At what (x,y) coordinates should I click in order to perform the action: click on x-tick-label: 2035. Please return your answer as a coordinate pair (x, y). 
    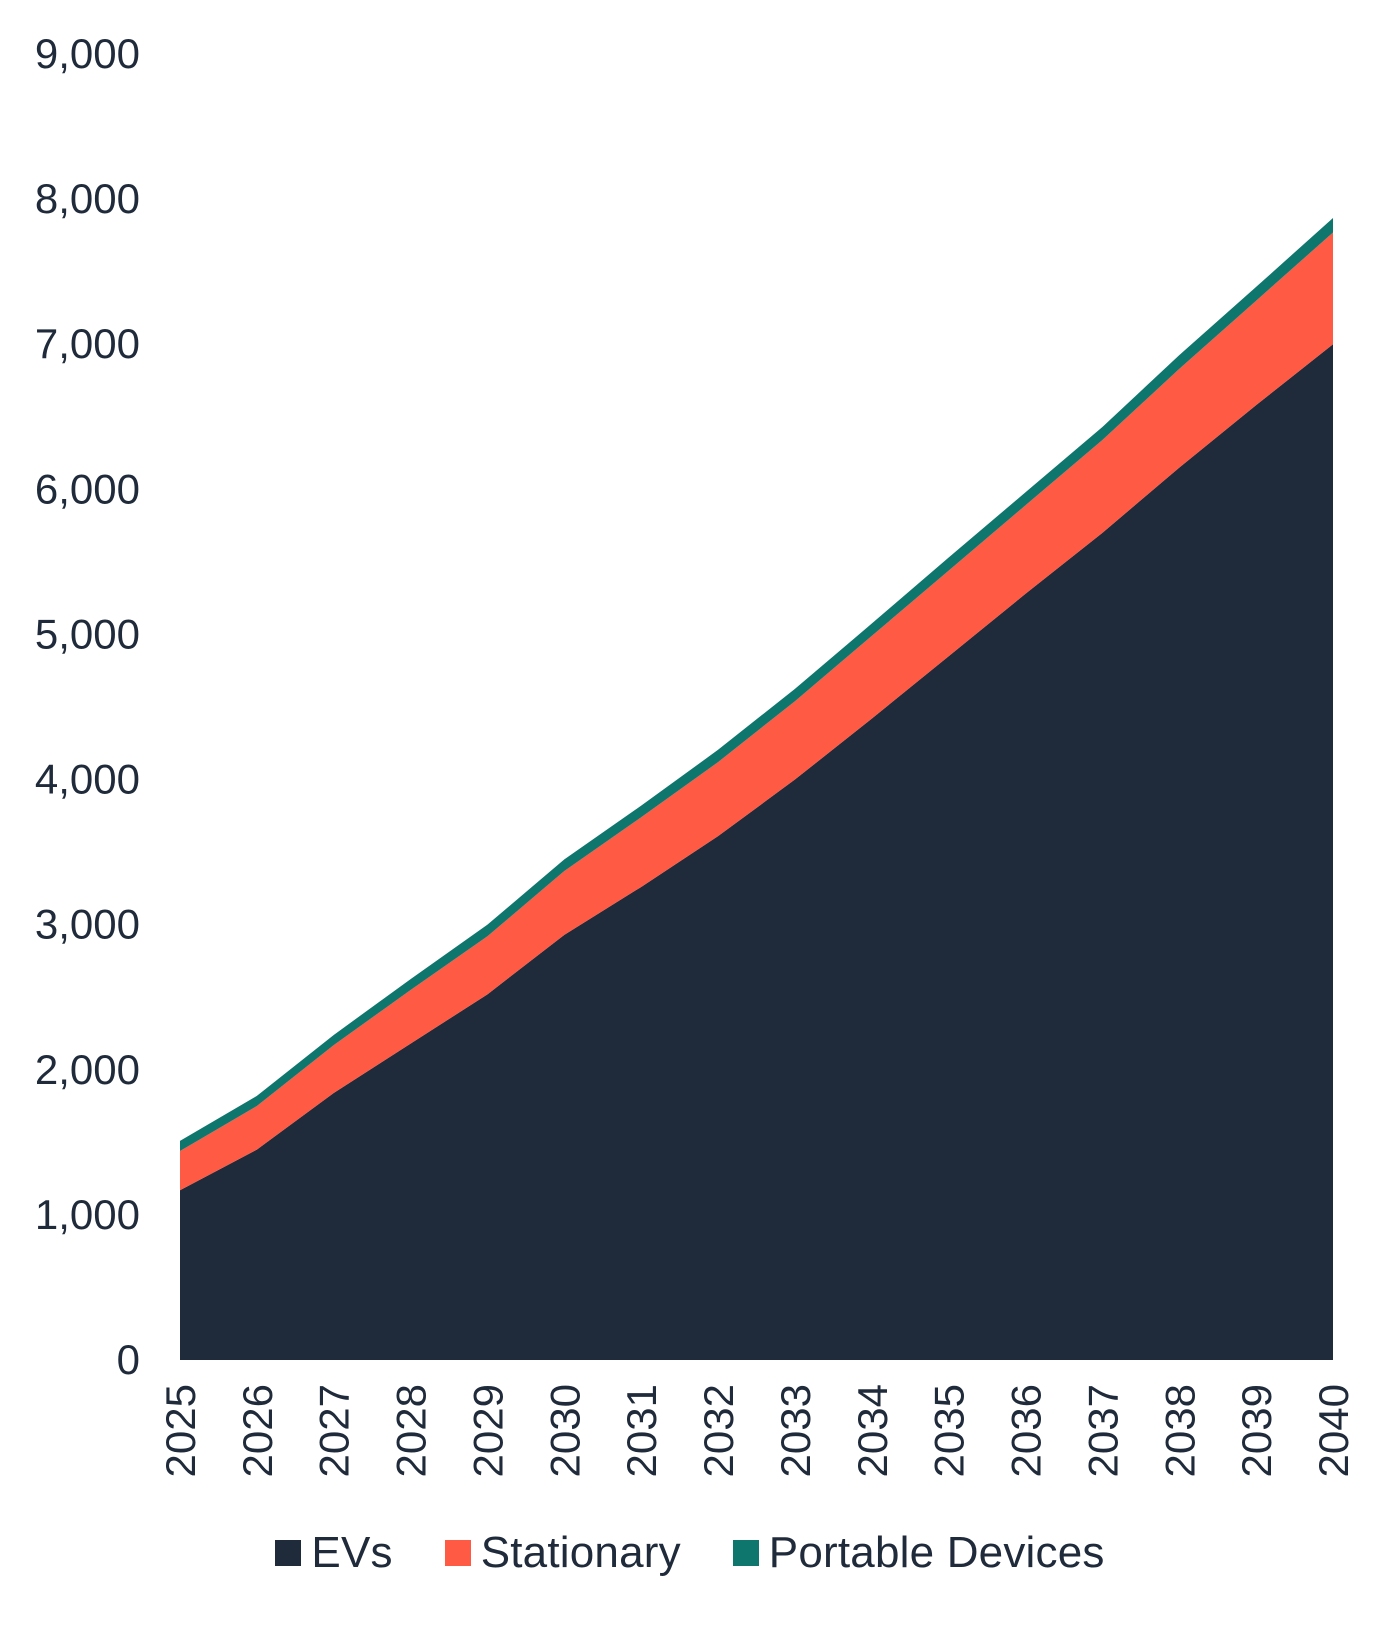
    Looking at the image, I should click on (949, 1430).